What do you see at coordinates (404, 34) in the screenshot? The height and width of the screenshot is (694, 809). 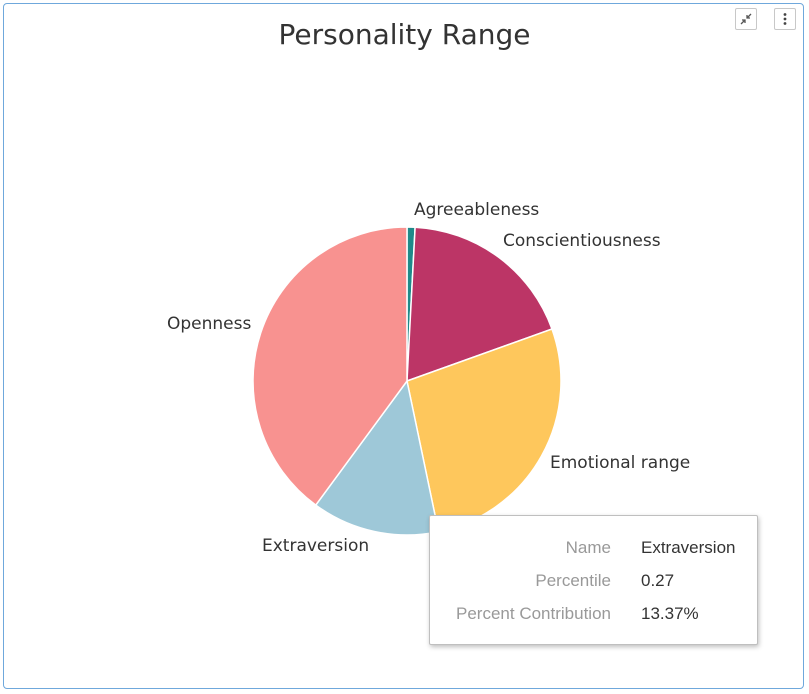 I see `chart-title: Personality Range` at bounding box center [404, 34].